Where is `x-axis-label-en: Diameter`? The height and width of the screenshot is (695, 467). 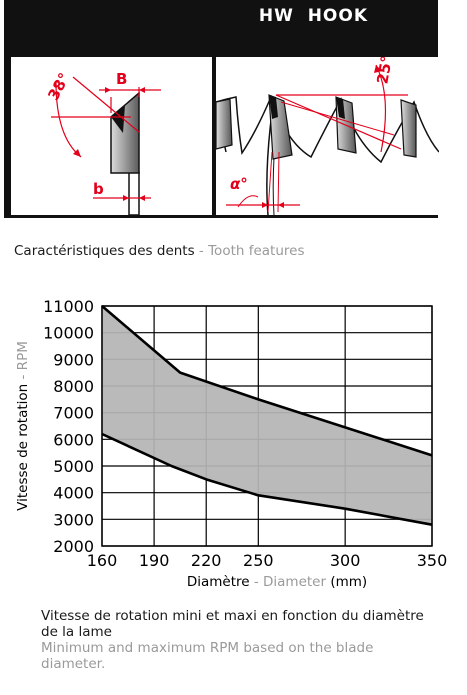 x-axis-label-en: Diameter is located at coordinates (294, 582).